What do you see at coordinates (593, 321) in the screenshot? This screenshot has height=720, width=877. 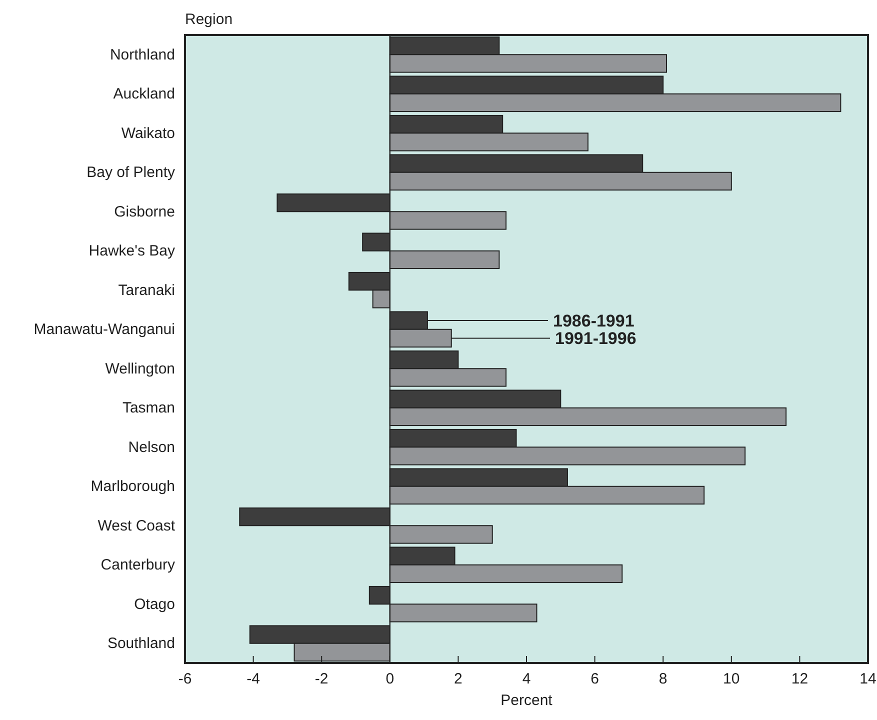 I see `text: 1986-1991` at bounding box center [593, 321].